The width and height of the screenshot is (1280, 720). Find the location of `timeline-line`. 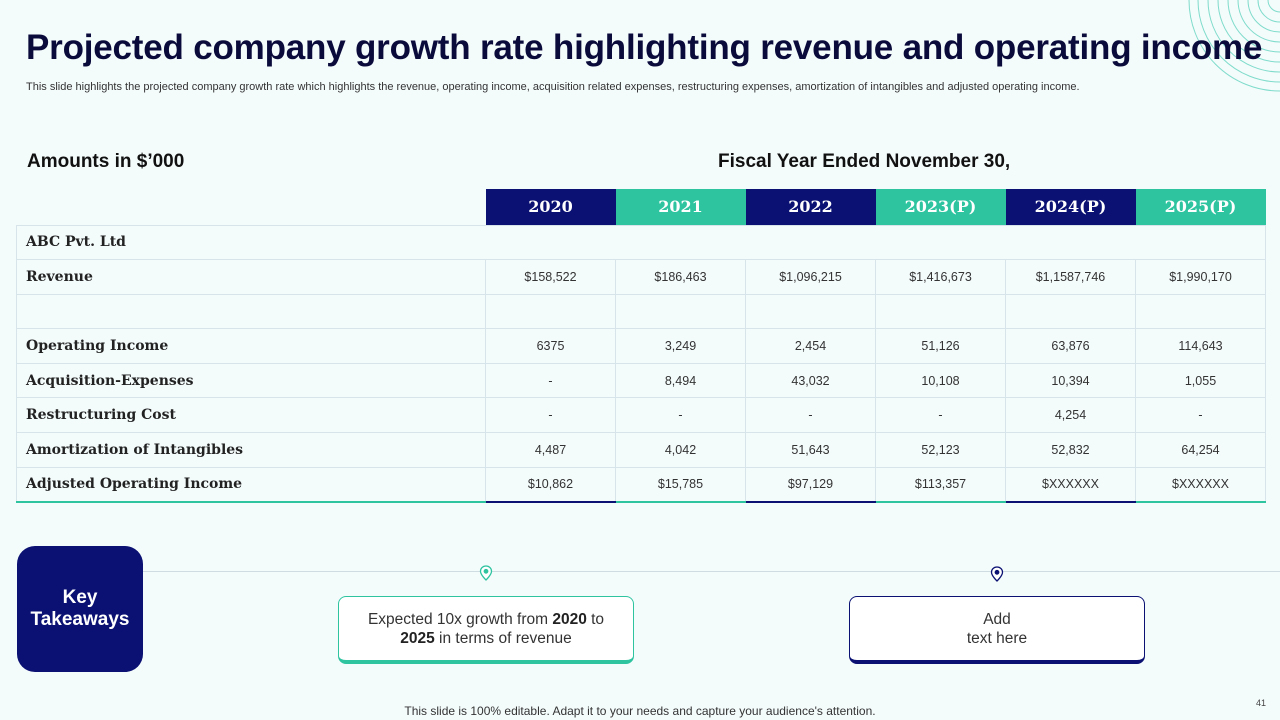

timeline-line is located at coordinates (710, 571).